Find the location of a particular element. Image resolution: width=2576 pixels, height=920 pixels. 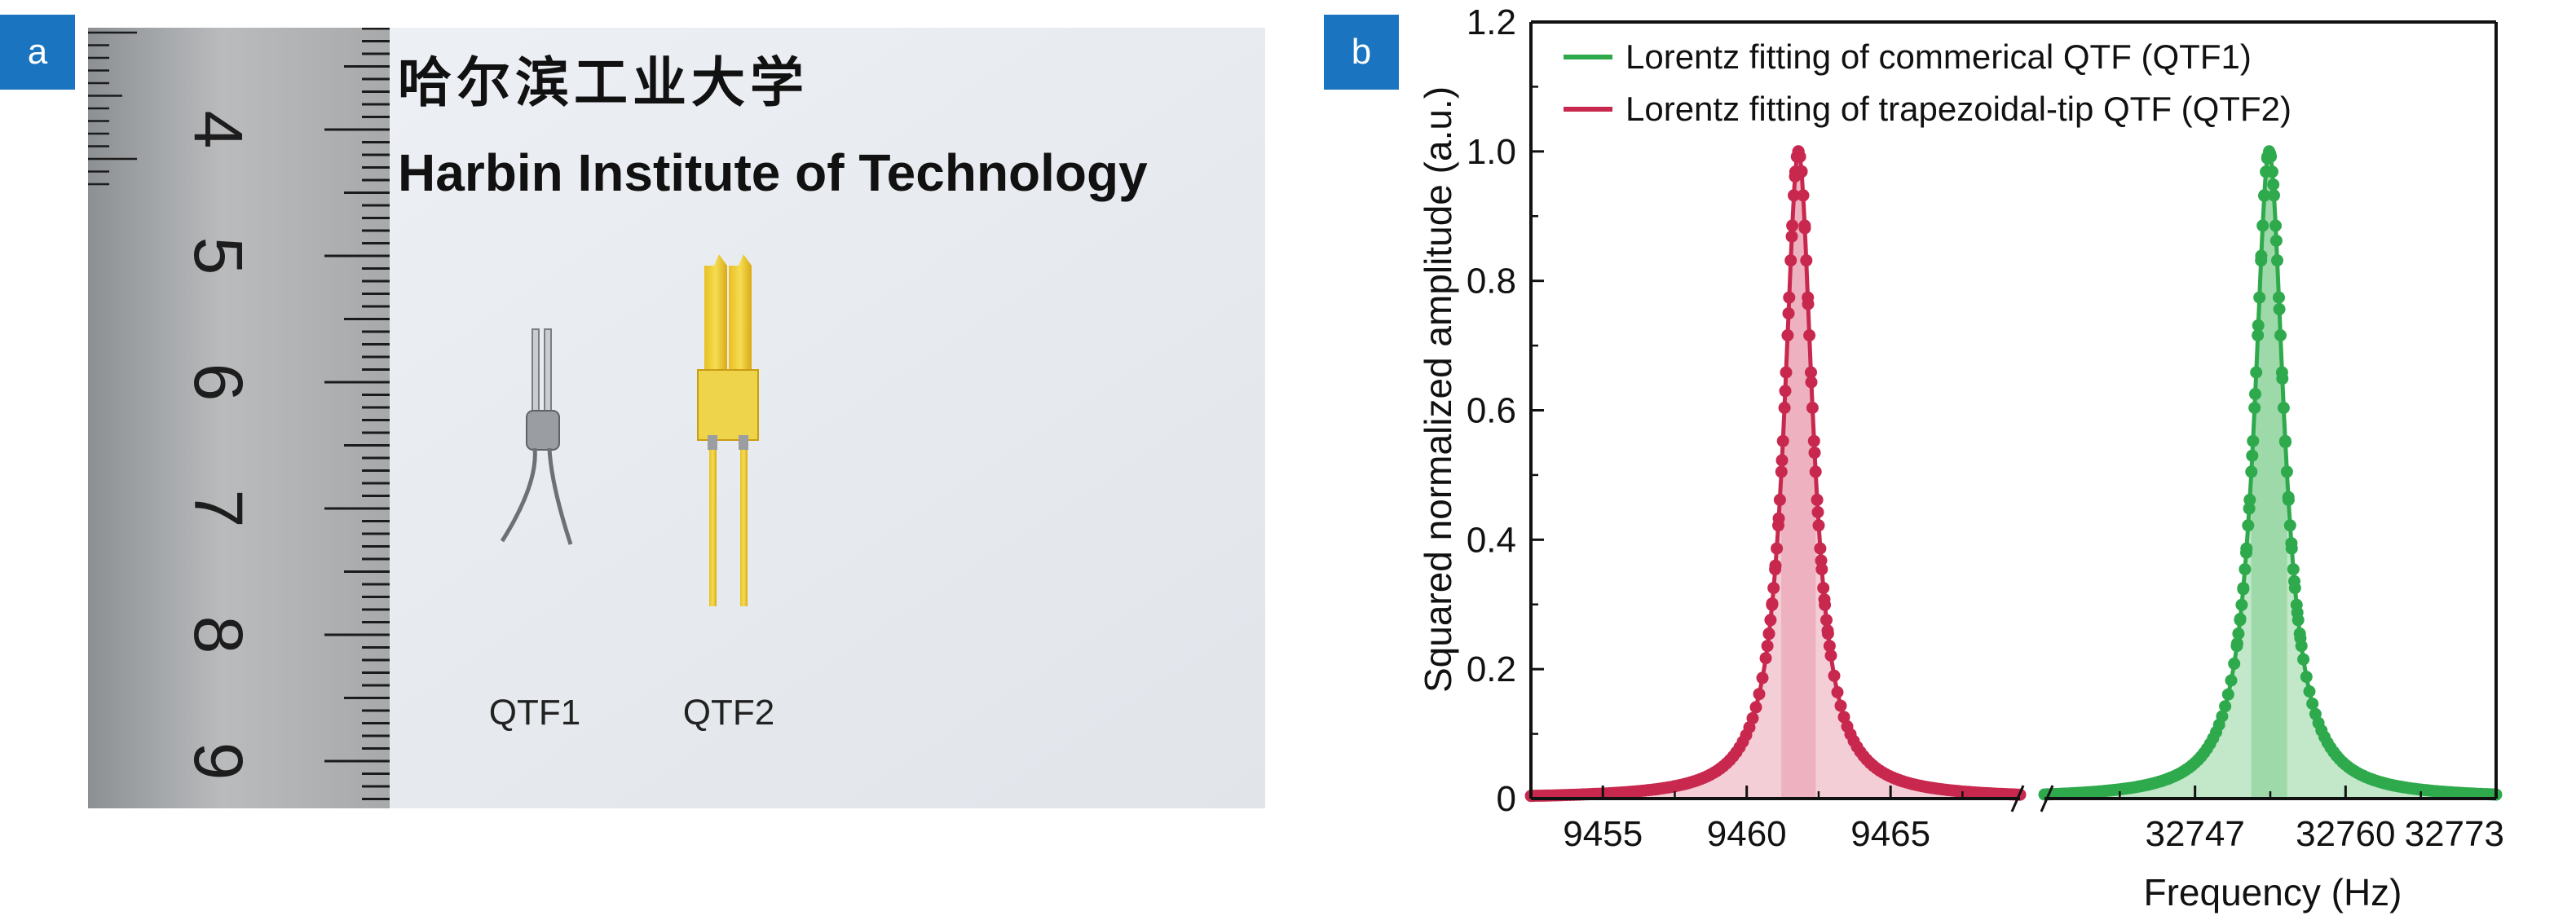

x-tick-label: 32773 is located at coordinates (2454, 834).